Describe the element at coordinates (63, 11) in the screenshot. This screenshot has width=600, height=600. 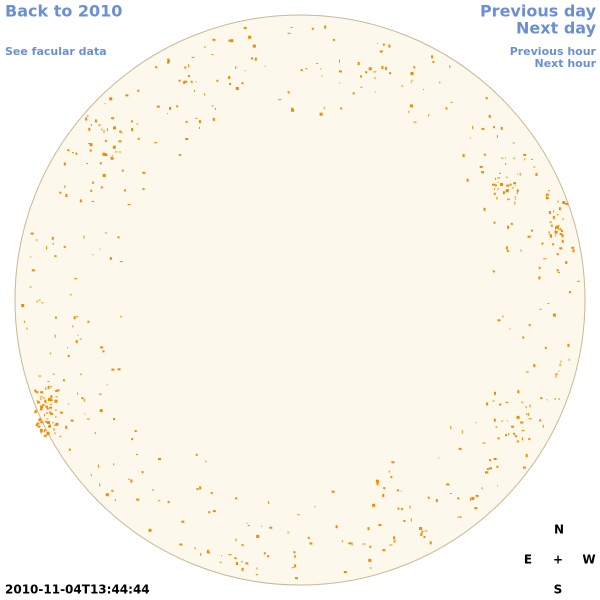
I see `back-link: Back to 2010` at that location.